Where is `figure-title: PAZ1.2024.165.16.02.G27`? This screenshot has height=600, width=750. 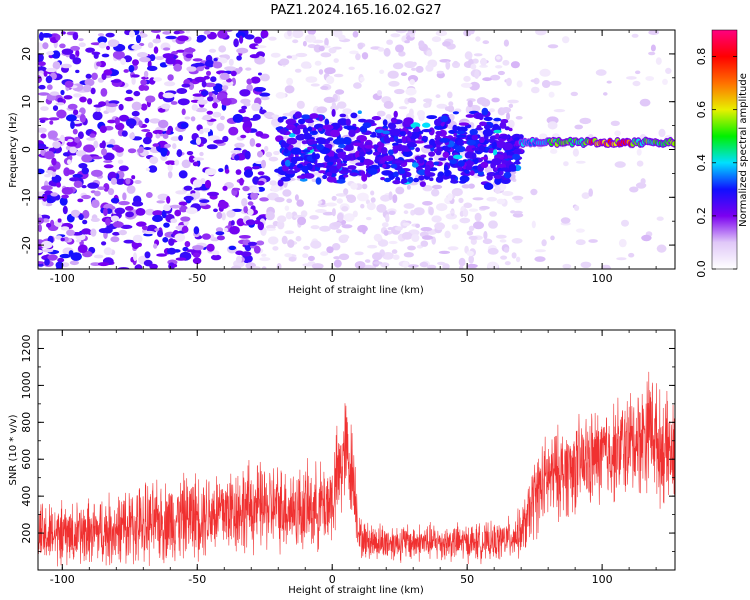 figure-title: PAZ1.2024.165.16.02.G27 is located at coordinates (355, 10).